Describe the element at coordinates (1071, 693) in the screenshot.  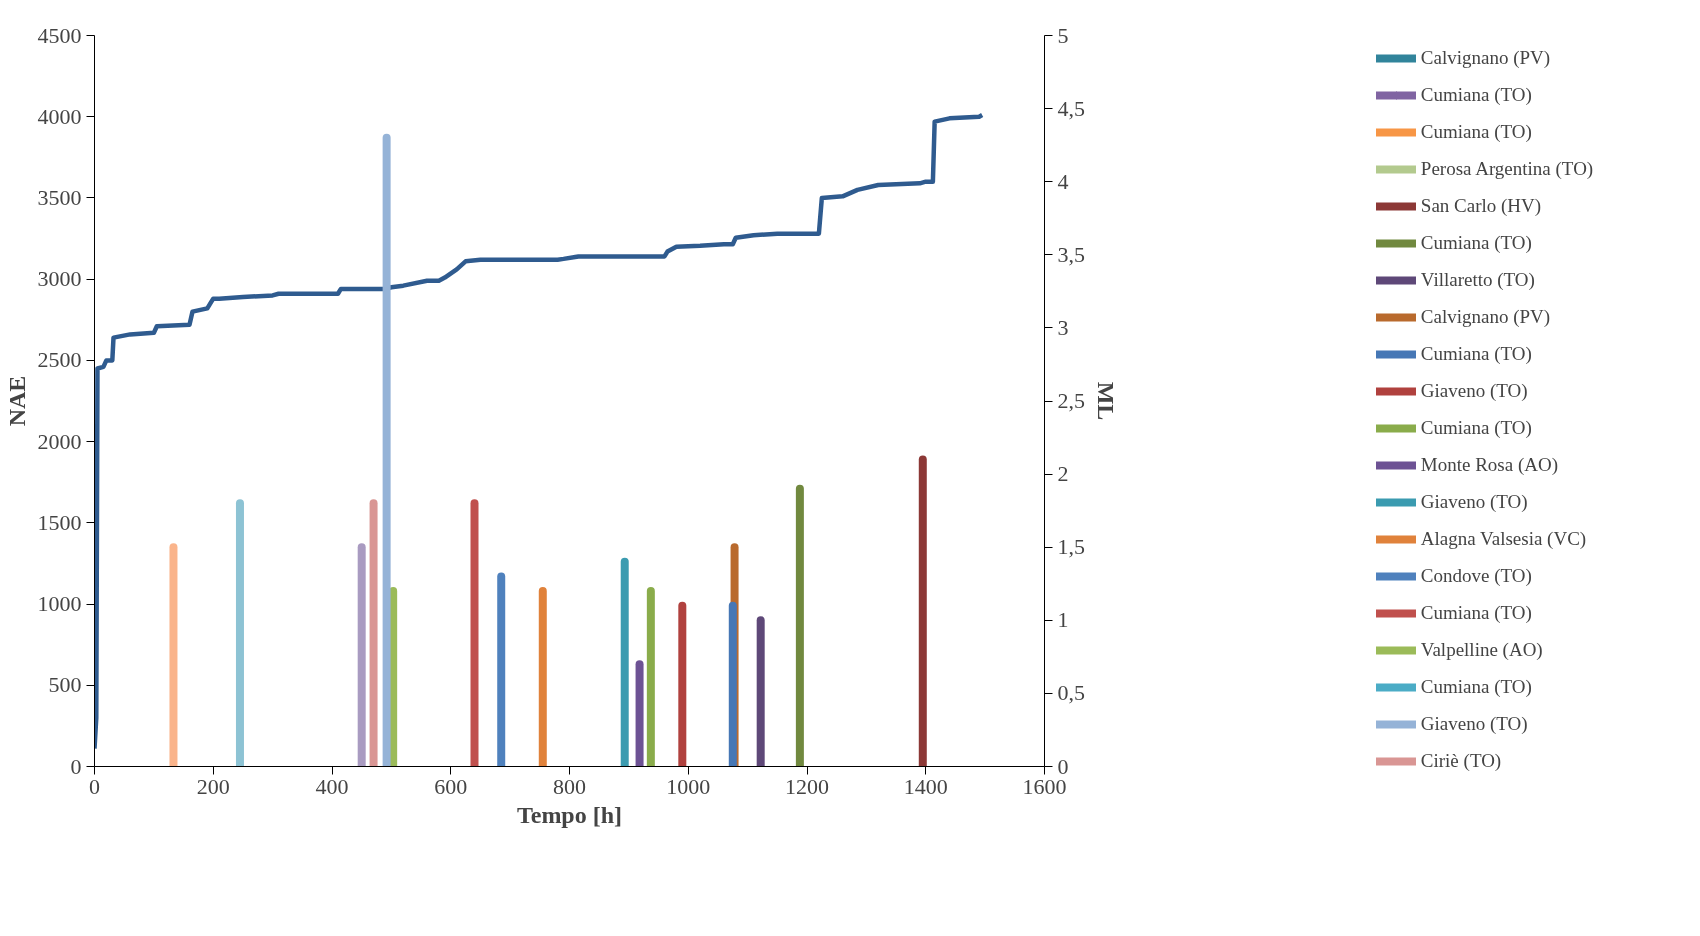
I see `y2-tick-label: 0,5` at that location.